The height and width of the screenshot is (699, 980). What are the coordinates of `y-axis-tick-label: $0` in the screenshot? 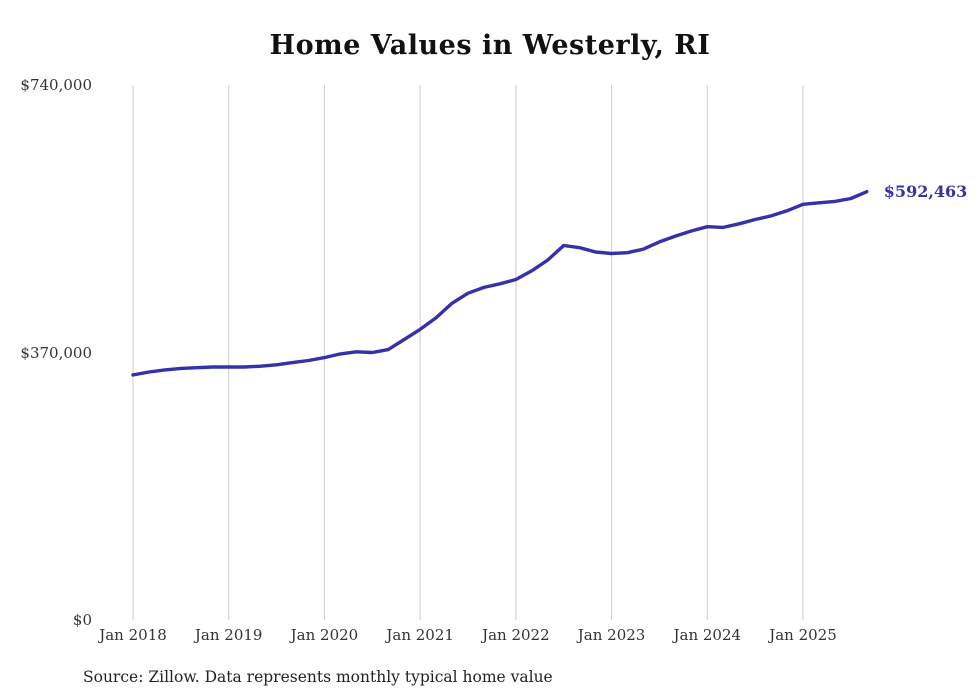 It's located at (82, 620).